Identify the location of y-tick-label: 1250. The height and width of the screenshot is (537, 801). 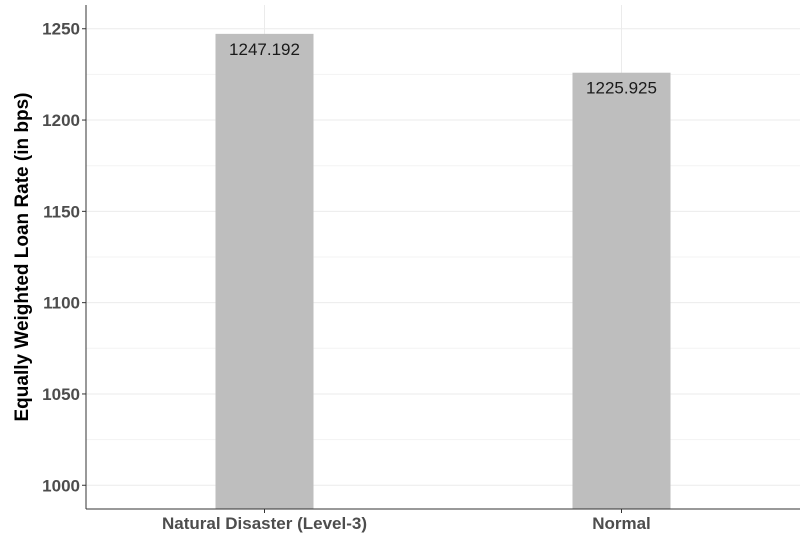
(61, 29).